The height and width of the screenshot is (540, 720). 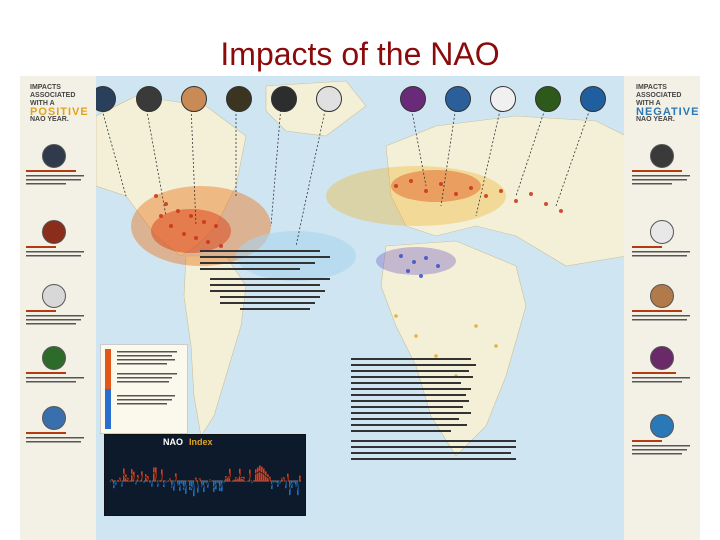 I want to click on nao-index-chart: NAO Index, so click(x=205, y=475).